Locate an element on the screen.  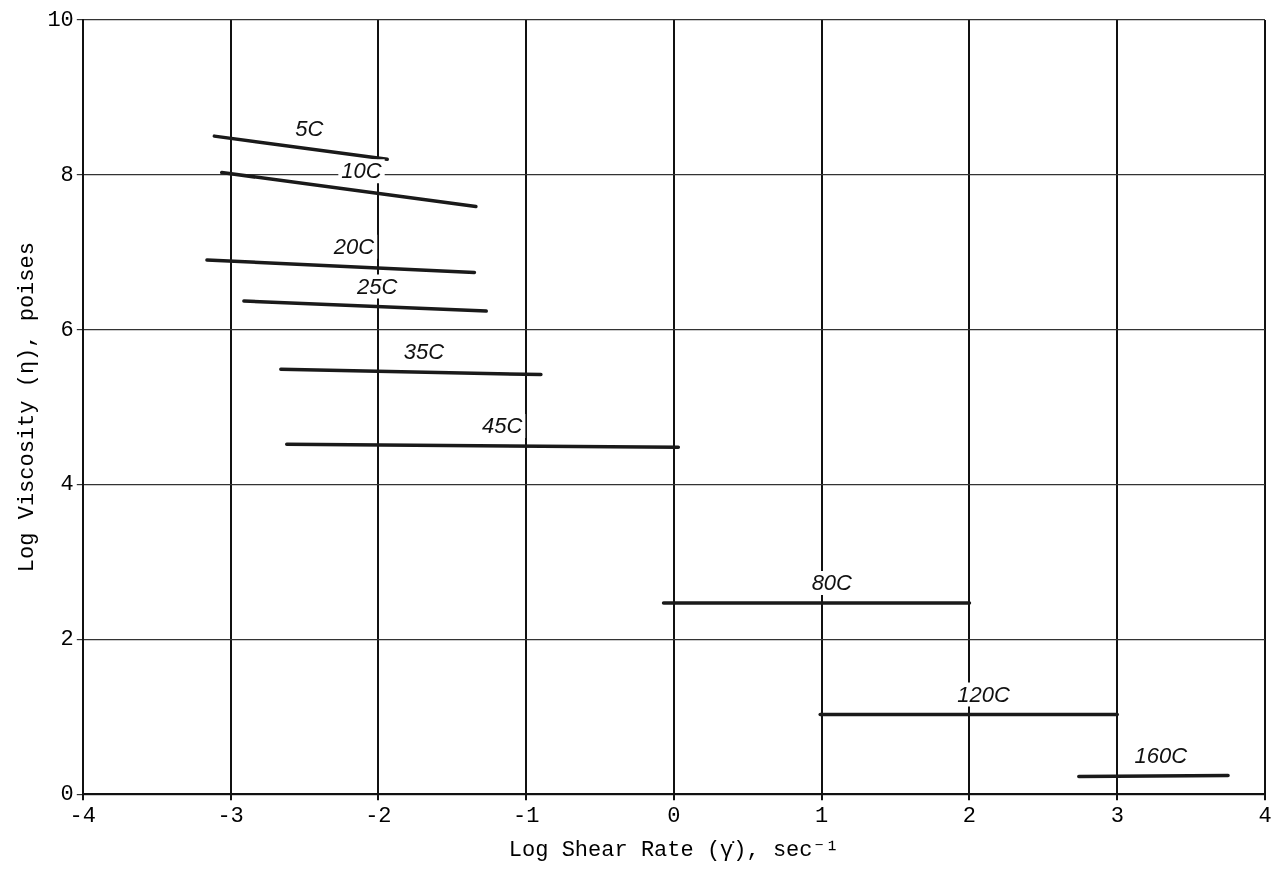
x-tick-label: -1 is located at coordinates (526, 817).